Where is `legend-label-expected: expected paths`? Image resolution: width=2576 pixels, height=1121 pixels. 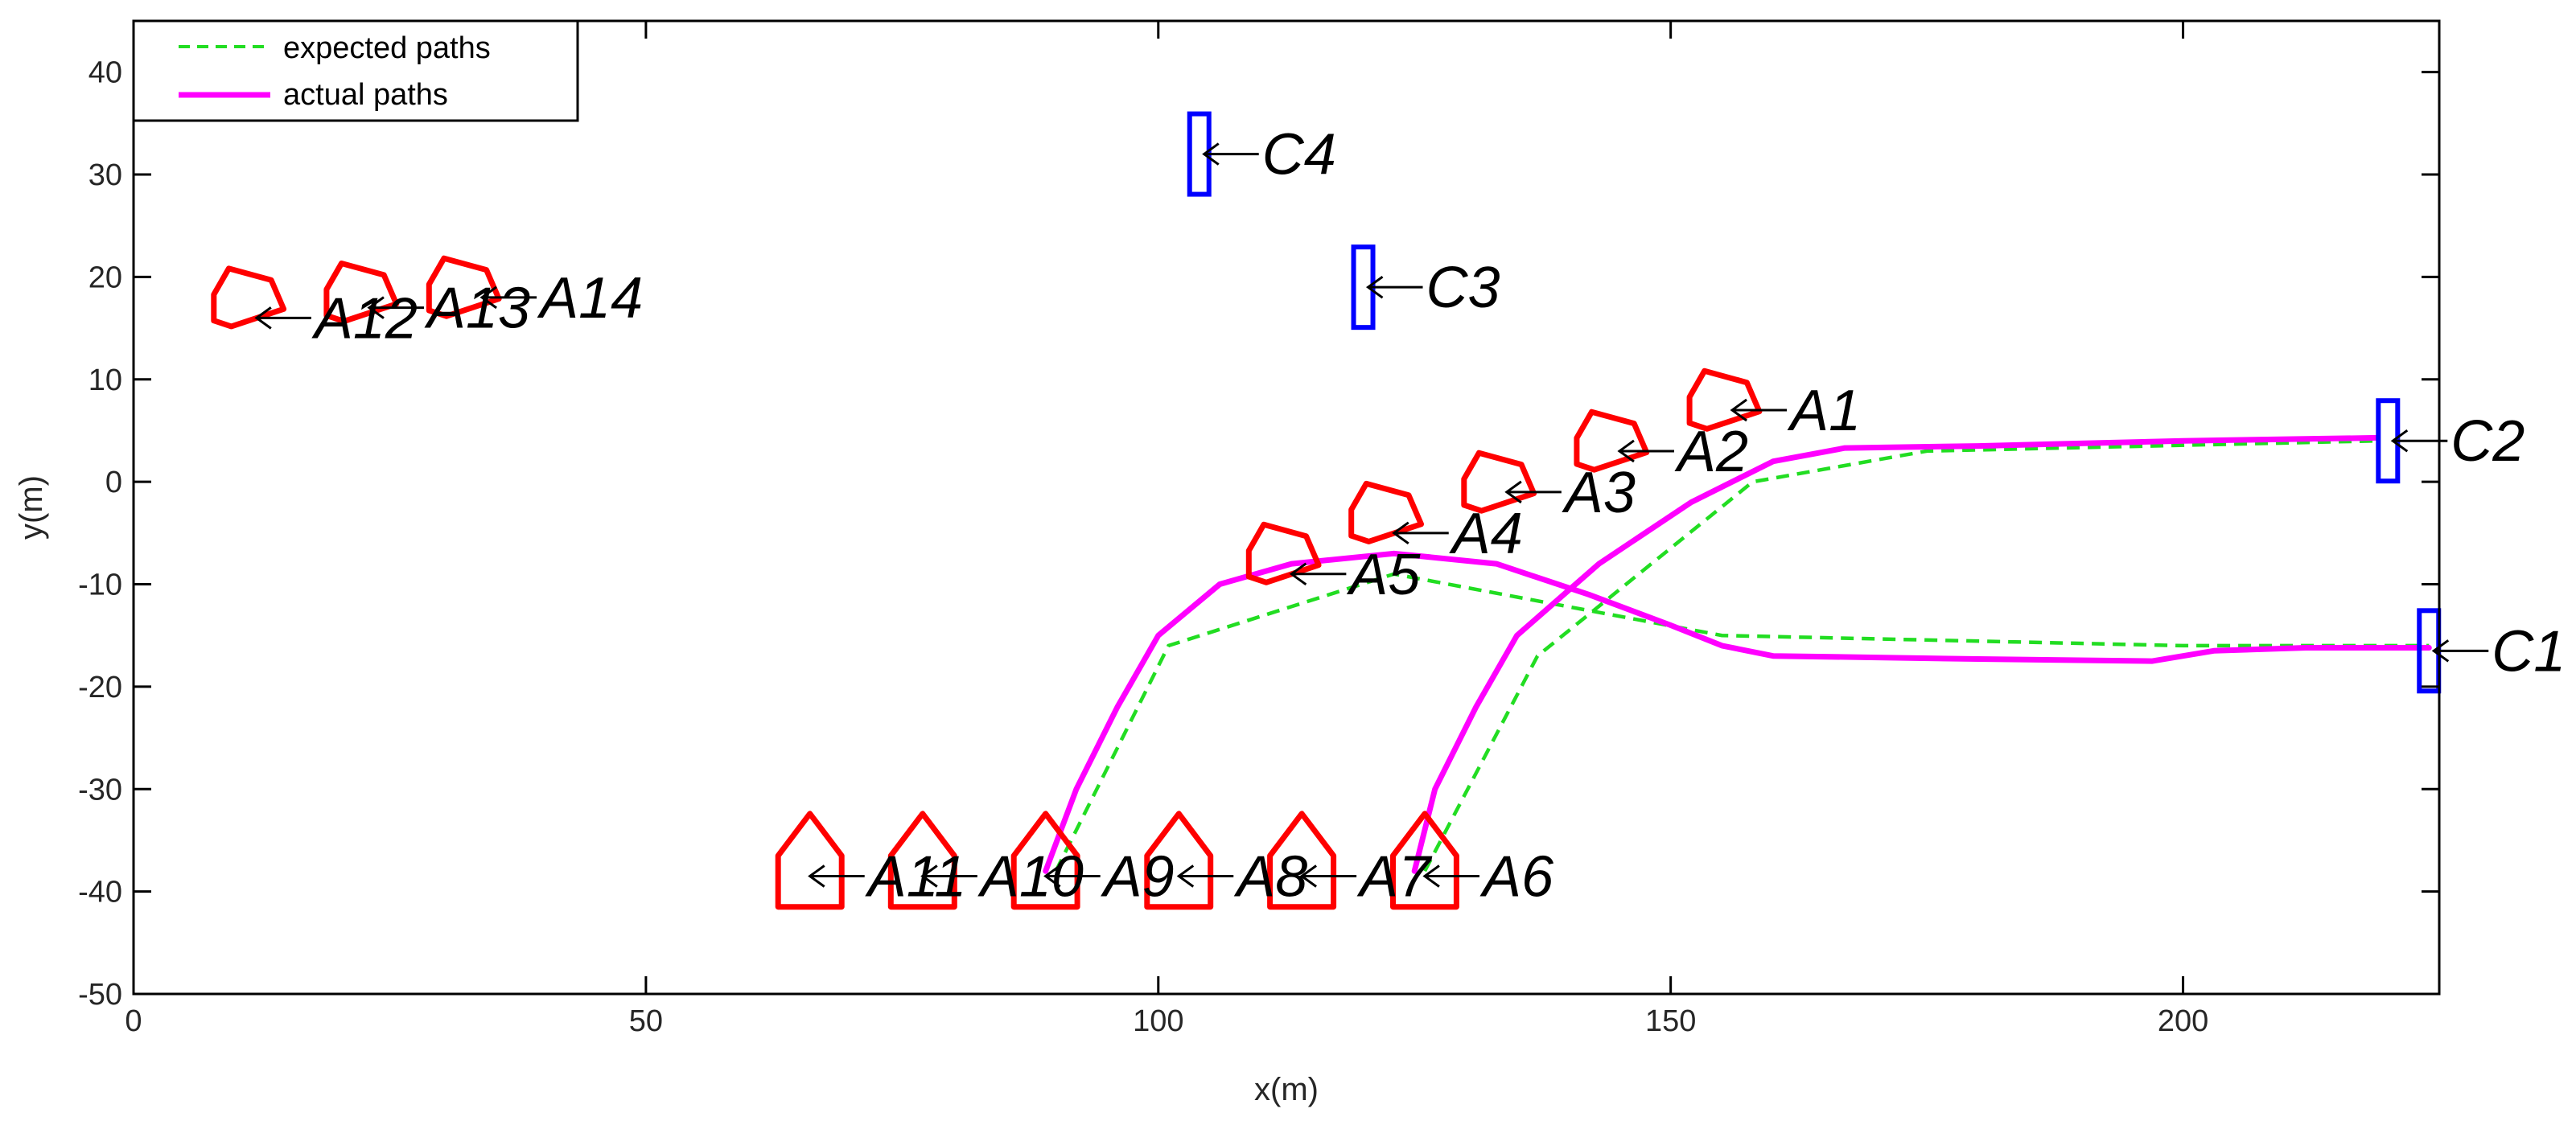
legend-label-expected: expected paths is located at coordinates (387, 48).